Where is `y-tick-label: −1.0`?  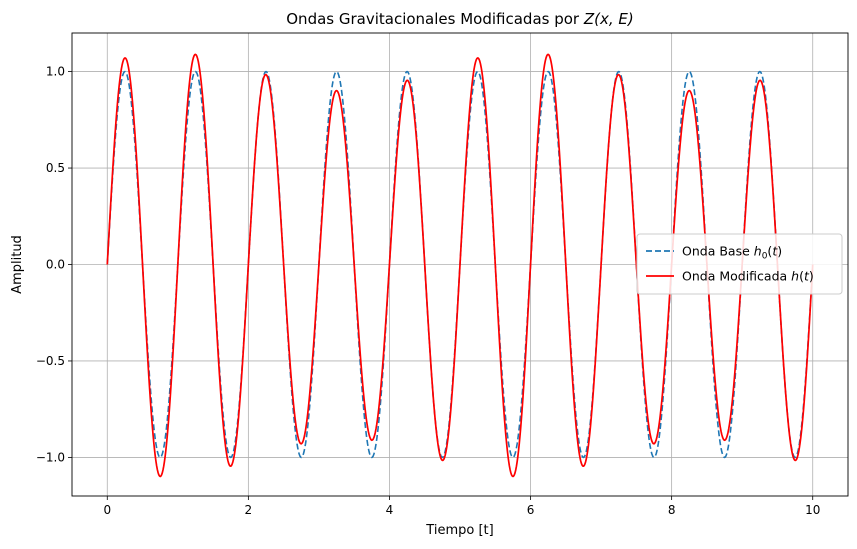 y-tick-label: −1.0 is located at coordinates (50, 457).